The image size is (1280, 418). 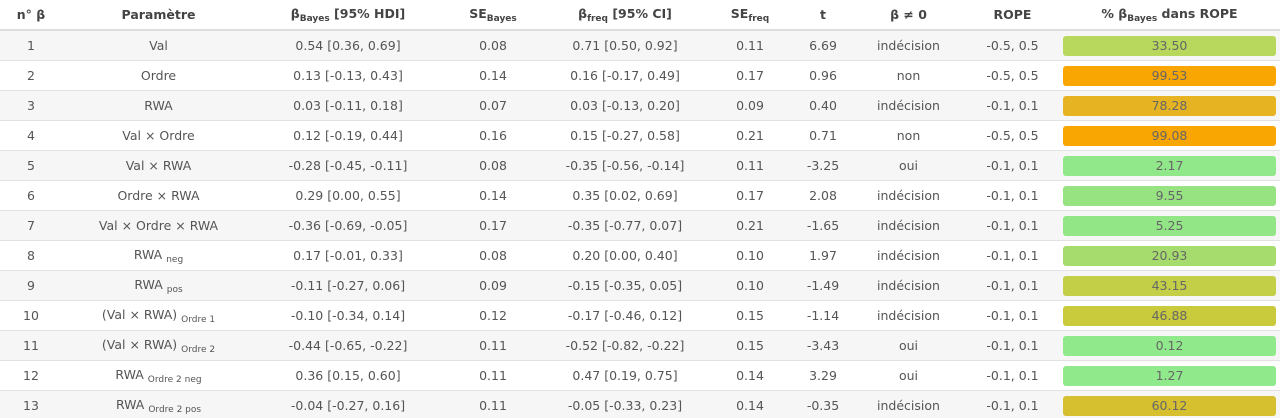 I want to click on cell-n: 8, so click(x=31, y=255).